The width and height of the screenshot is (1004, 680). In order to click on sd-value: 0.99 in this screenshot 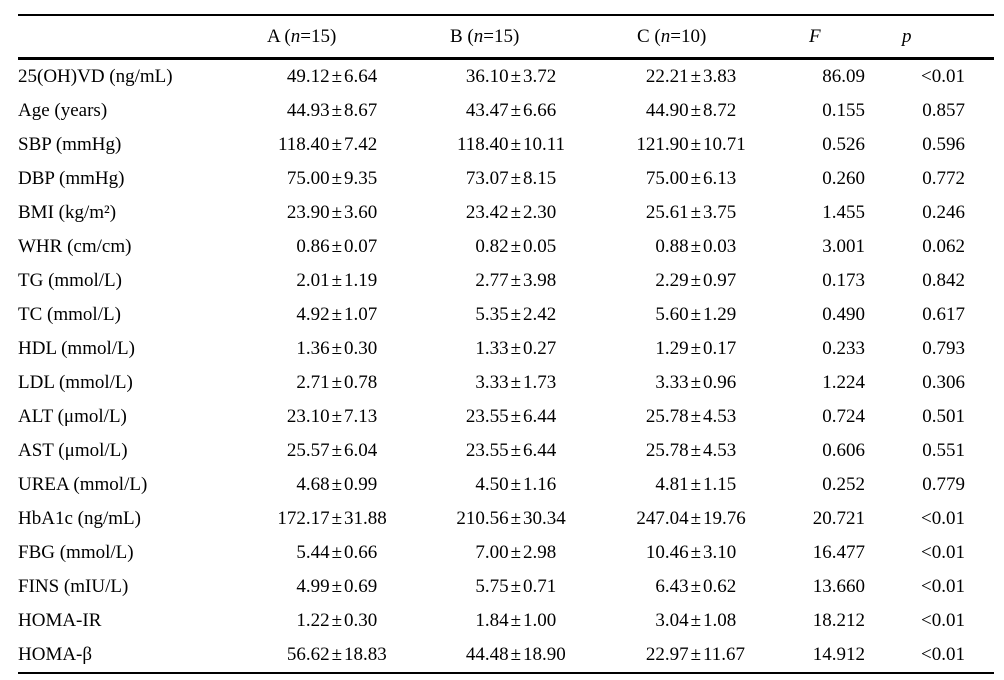, I will do `click(361, 484)`.